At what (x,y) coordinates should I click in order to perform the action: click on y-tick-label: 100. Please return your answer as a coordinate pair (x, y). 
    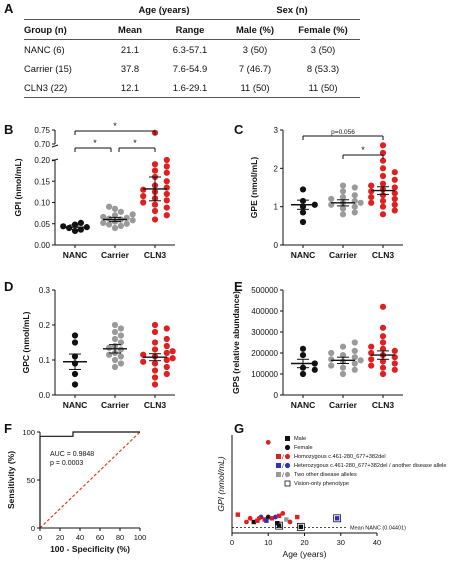
    Looking at the image, I should click on (28, 432).